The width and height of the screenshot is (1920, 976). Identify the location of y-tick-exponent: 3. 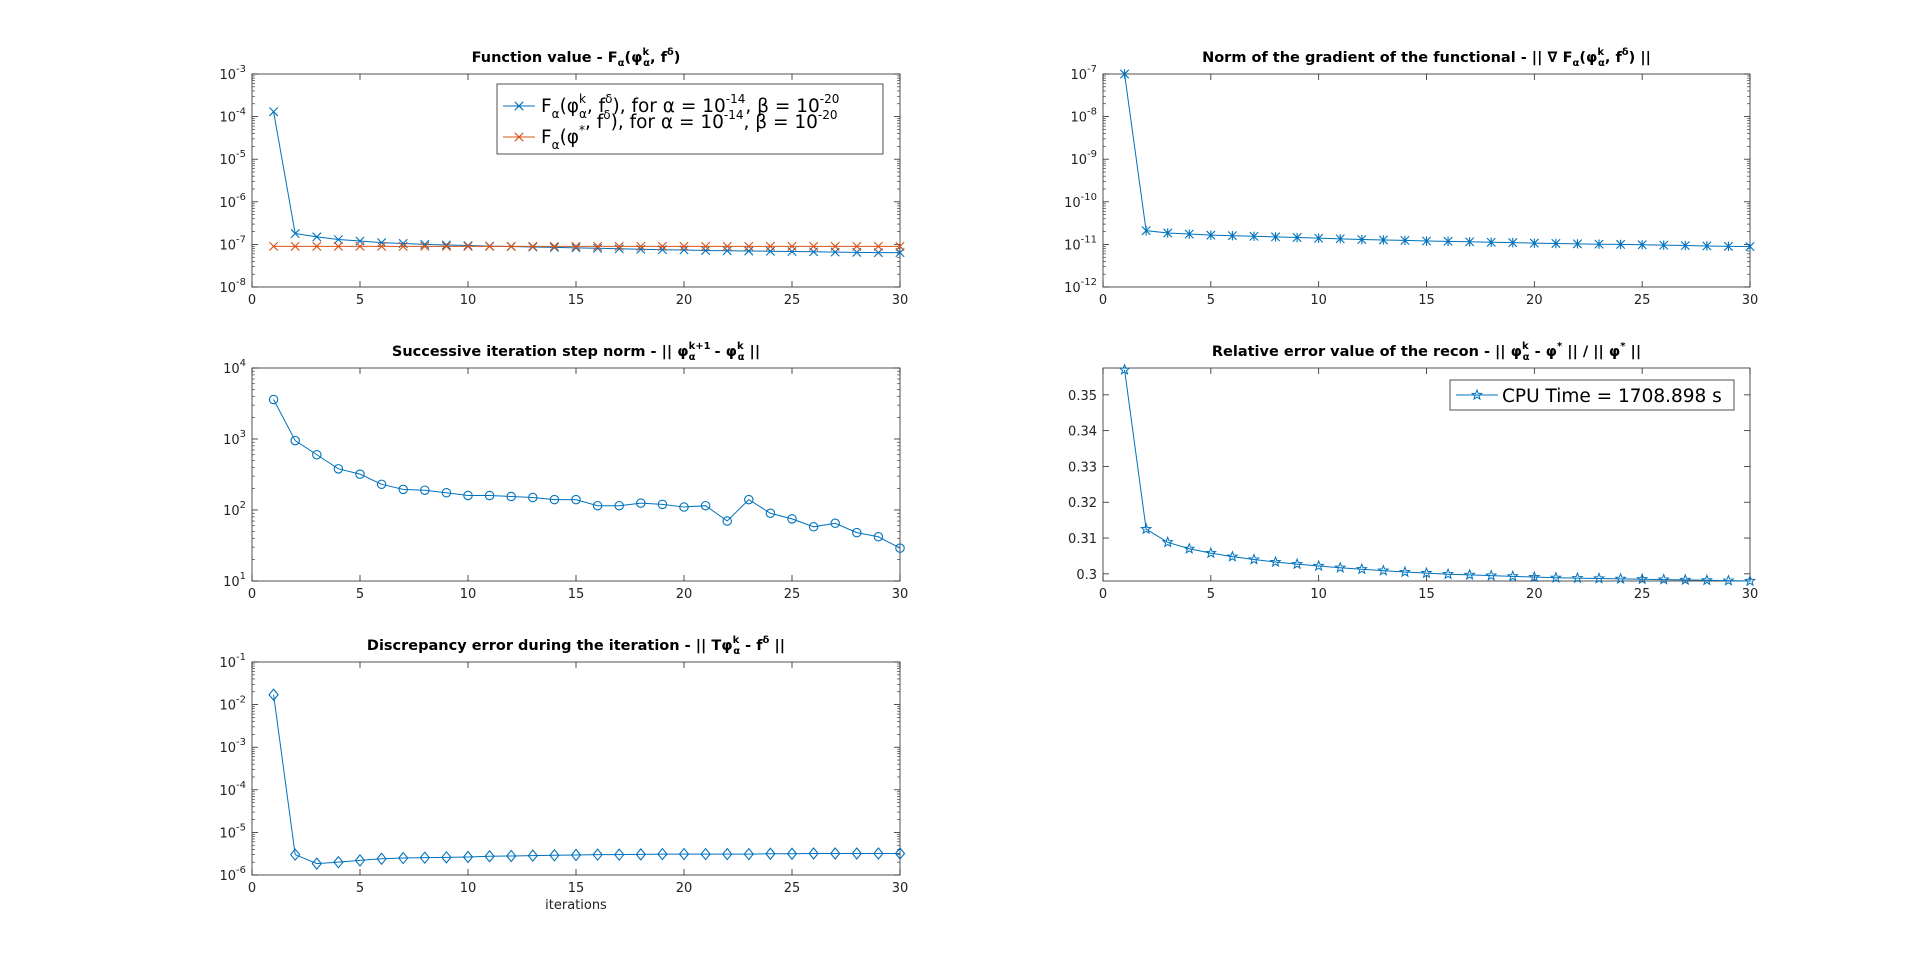
(243, 434).